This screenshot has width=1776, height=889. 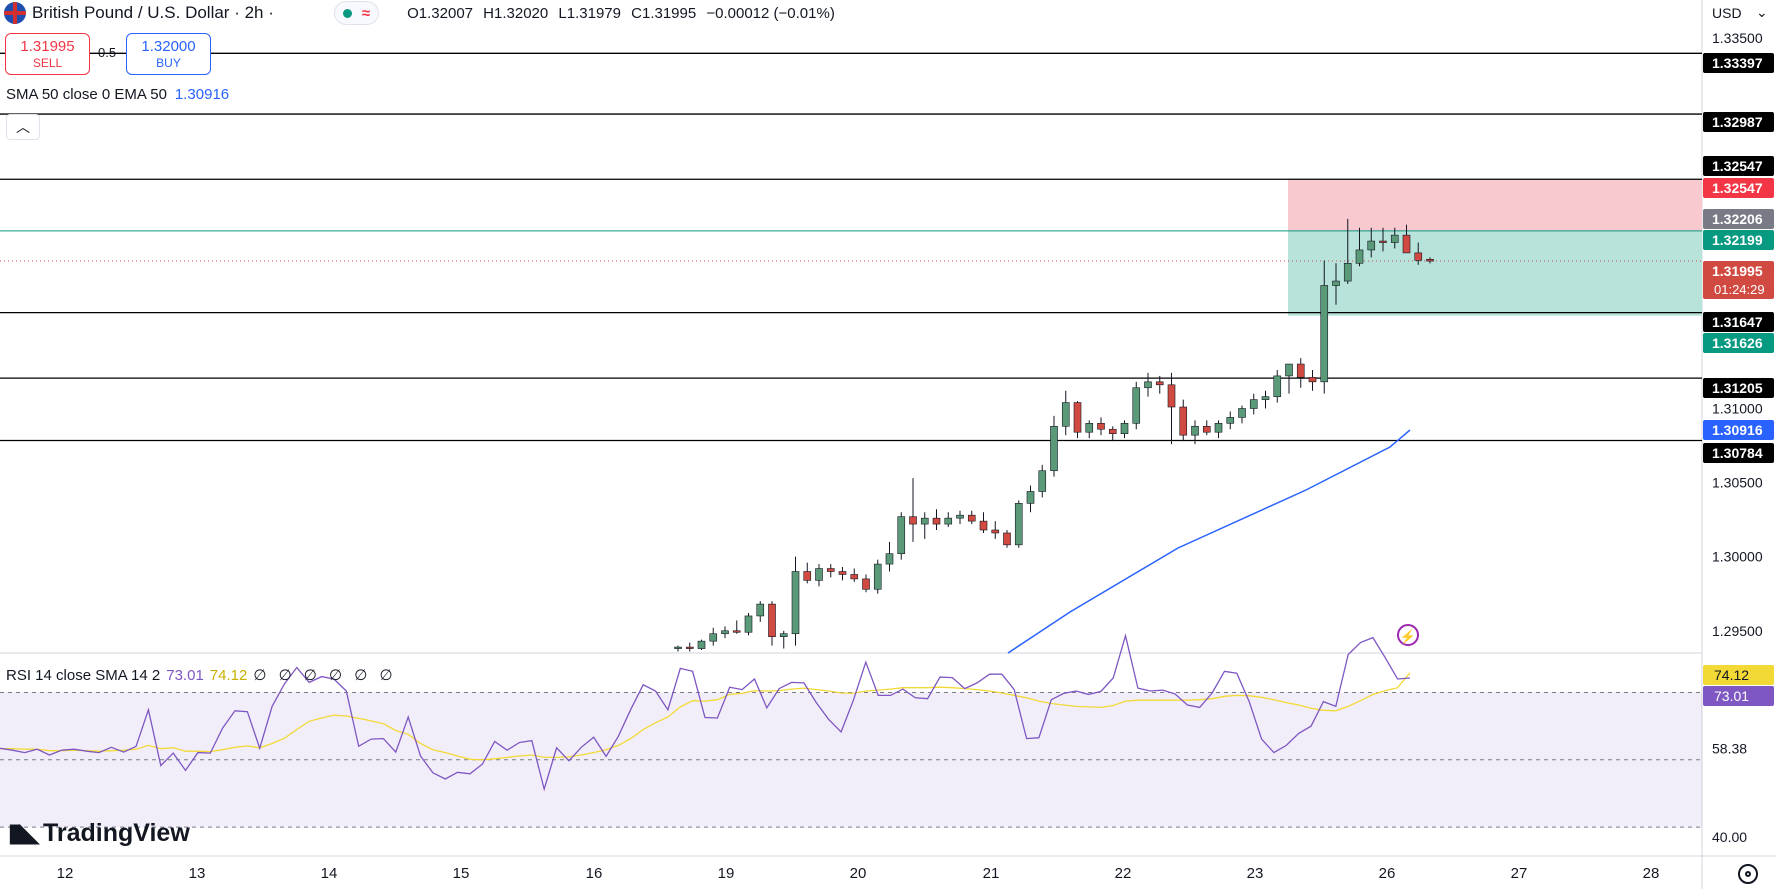 What do you see at coordinates (1737, 38) in the screenshot?
I see `price-axis-tick-label: 1.33500` at bounding box center [1737, 38].